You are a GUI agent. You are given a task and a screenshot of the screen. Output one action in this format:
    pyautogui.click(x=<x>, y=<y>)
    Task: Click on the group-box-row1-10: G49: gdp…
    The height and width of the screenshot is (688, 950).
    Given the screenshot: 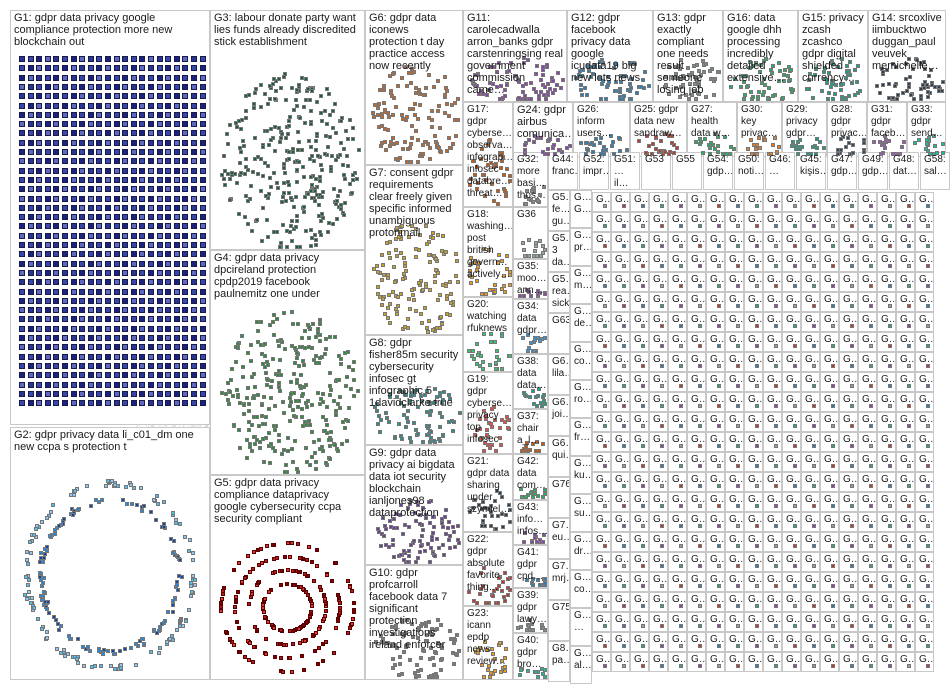 What is the action you would take?
    pyautogui.click(x=873, y=171)
    